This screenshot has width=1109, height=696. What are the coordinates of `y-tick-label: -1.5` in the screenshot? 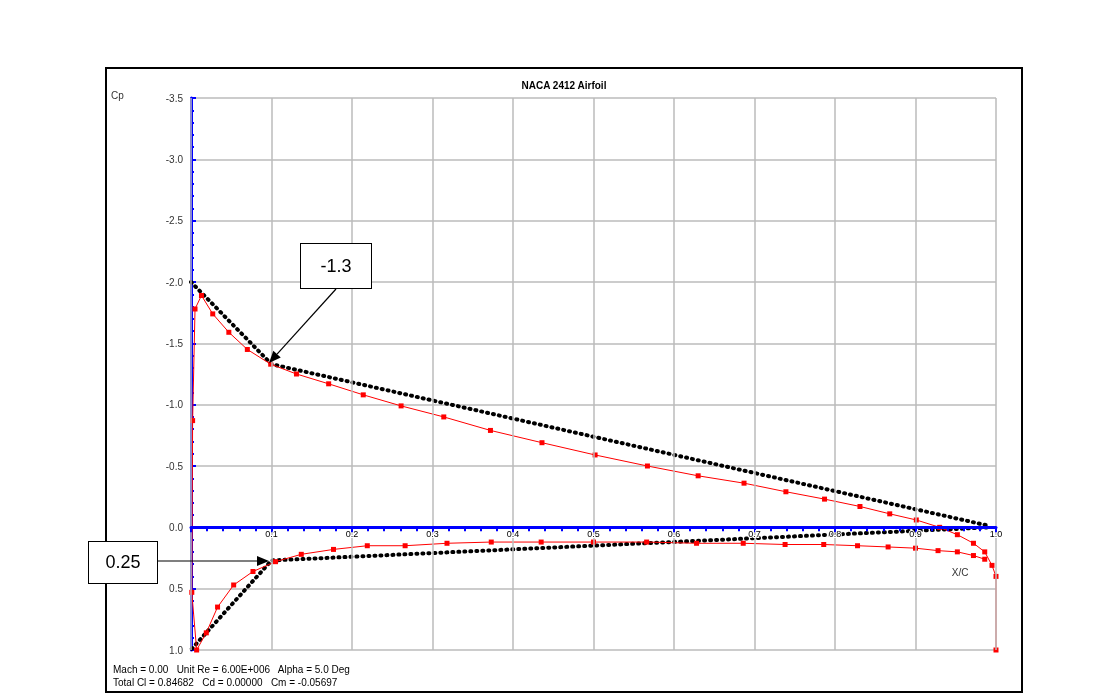 It's located at (174, 343).